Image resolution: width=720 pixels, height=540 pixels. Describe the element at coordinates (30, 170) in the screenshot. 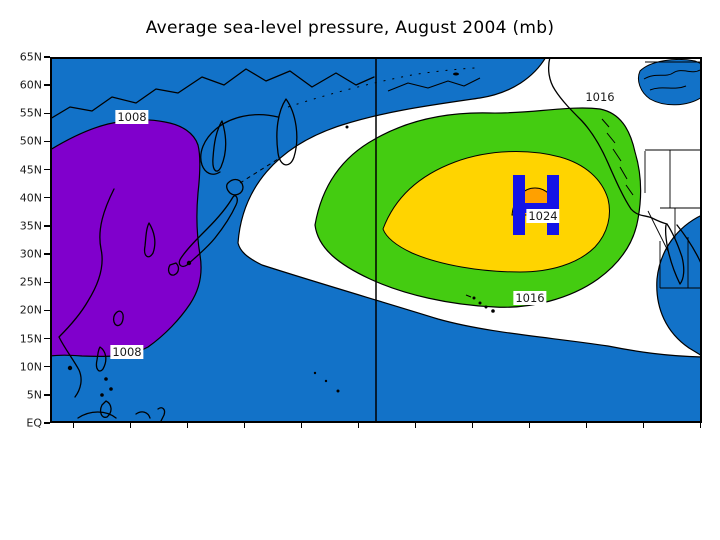

I see `lat-tick-label: 45N` at that location.